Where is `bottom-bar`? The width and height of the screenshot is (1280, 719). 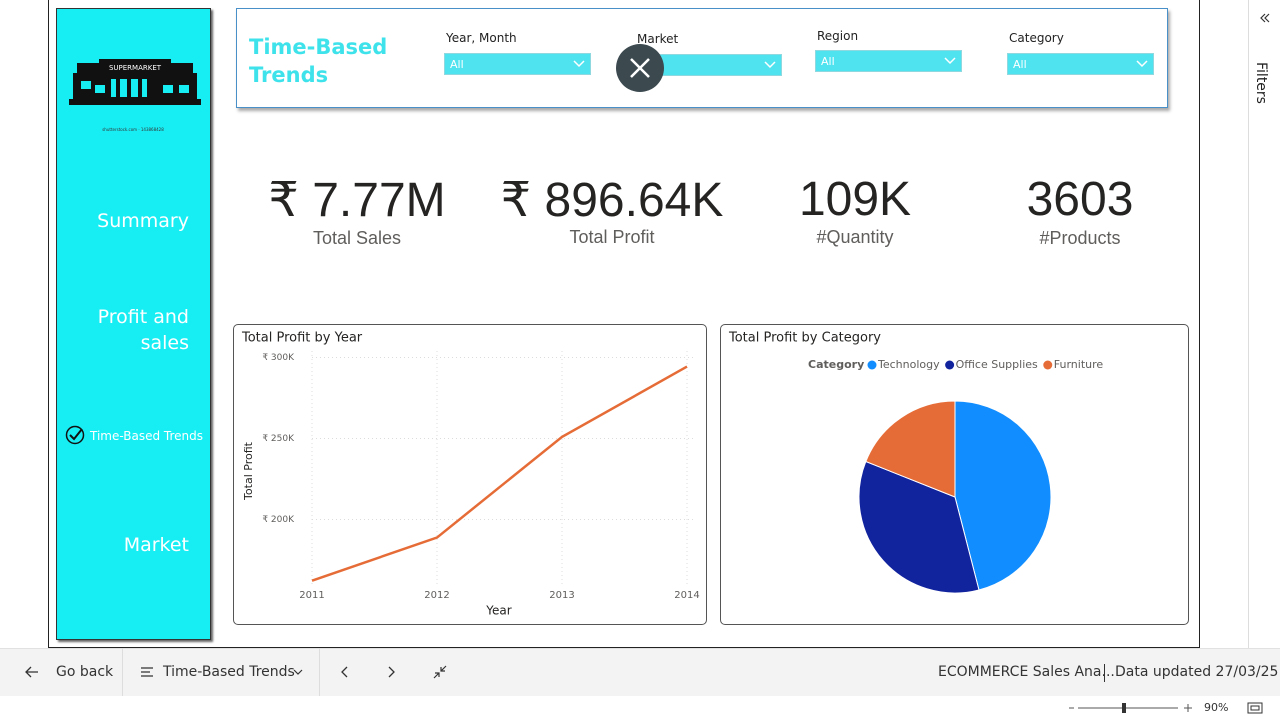 bottom-bar is located at coordinates (640, 672).